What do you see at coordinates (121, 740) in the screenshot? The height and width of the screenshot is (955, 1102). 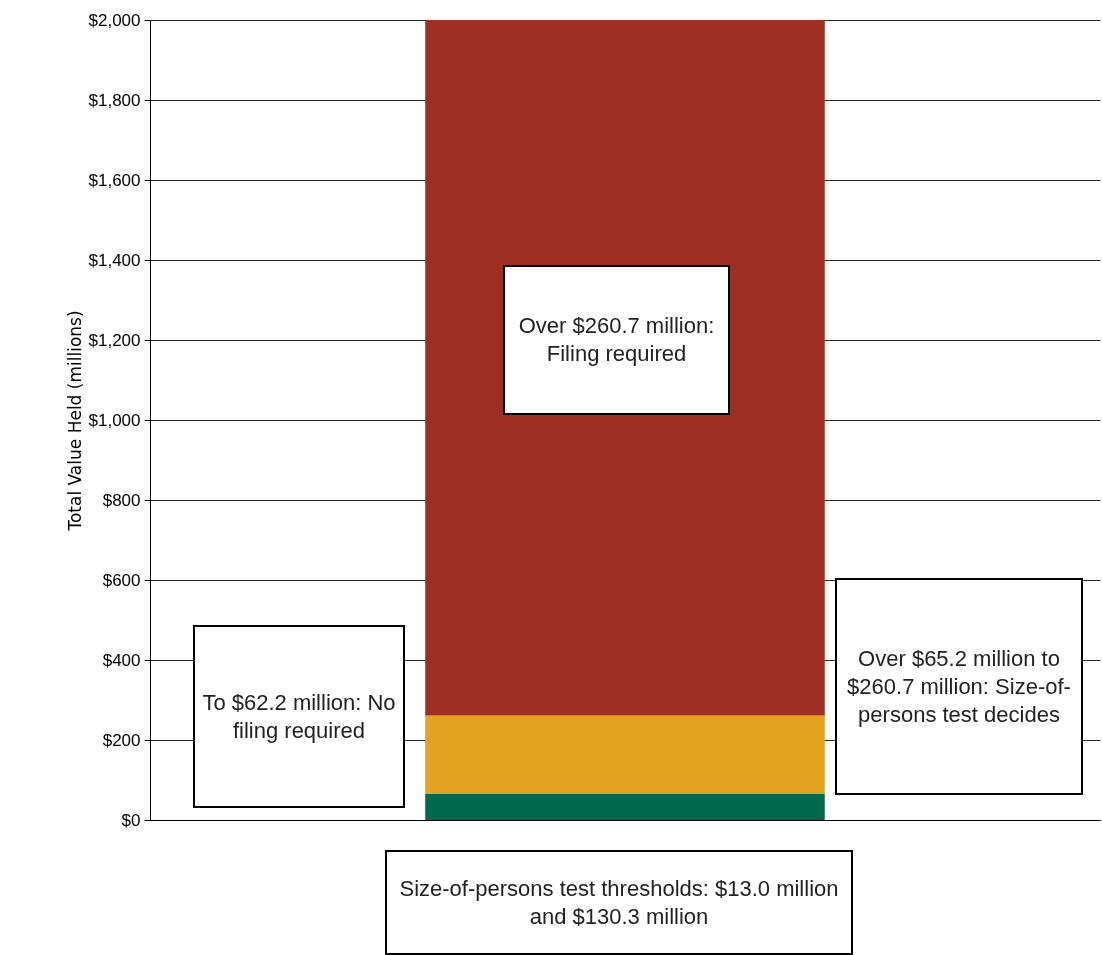 I see `y-tick-label: $200` at bounding box center [121, 740].